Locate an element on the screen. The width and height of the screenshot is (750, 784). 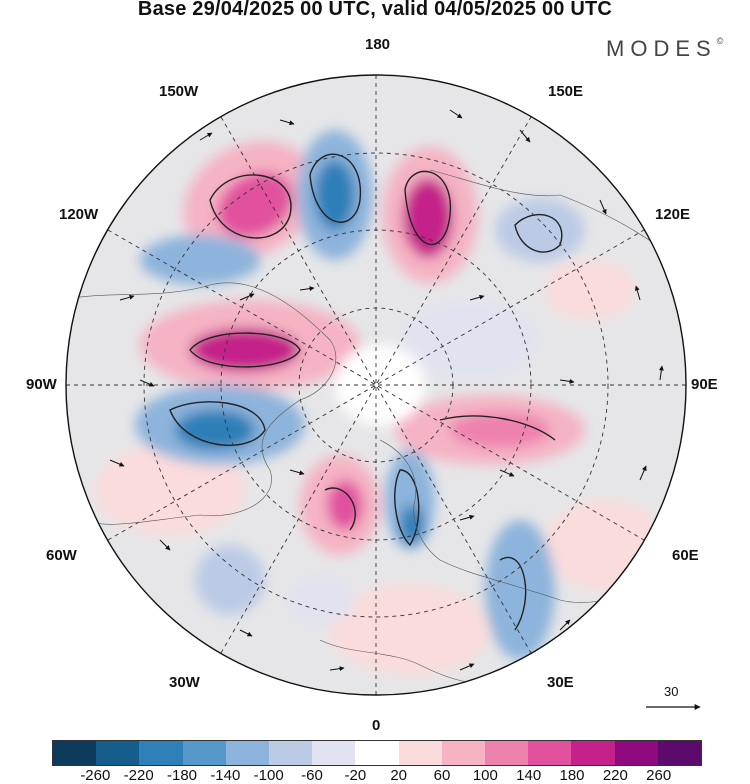
copyright-mark: © is located at coordinates (720, 41).